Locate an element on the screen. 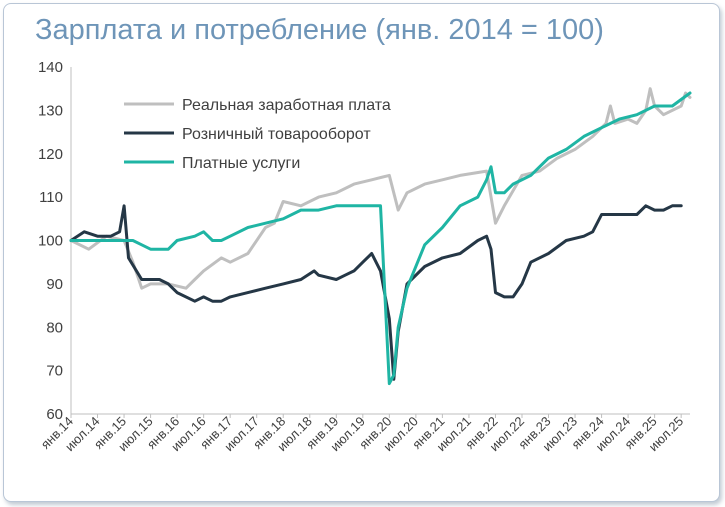  y-tick-label: 130 is located at coordinates (50, 110).